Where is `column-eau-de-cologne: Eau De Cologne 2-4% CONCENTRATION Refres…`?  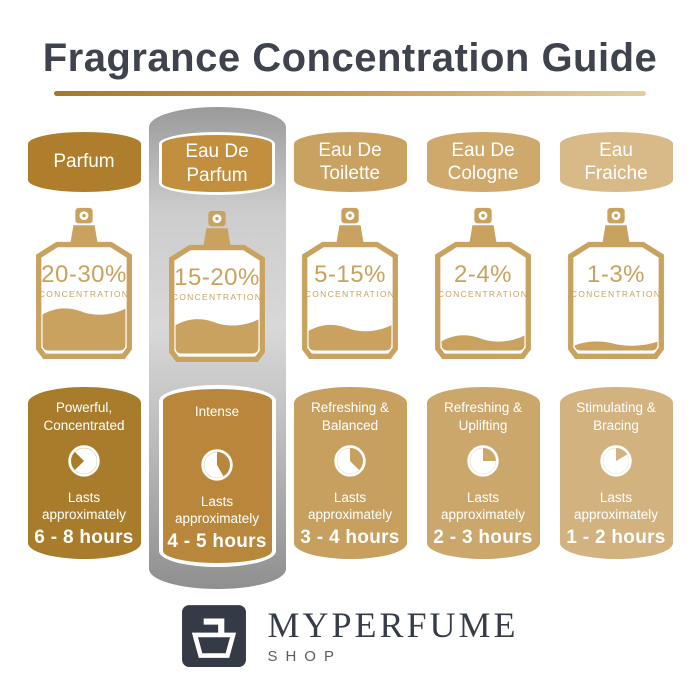 column-eau-de-cologne: Eau De Cologne 2-4% CONCENTRATION Refres… is located at coordinates (483, 345).